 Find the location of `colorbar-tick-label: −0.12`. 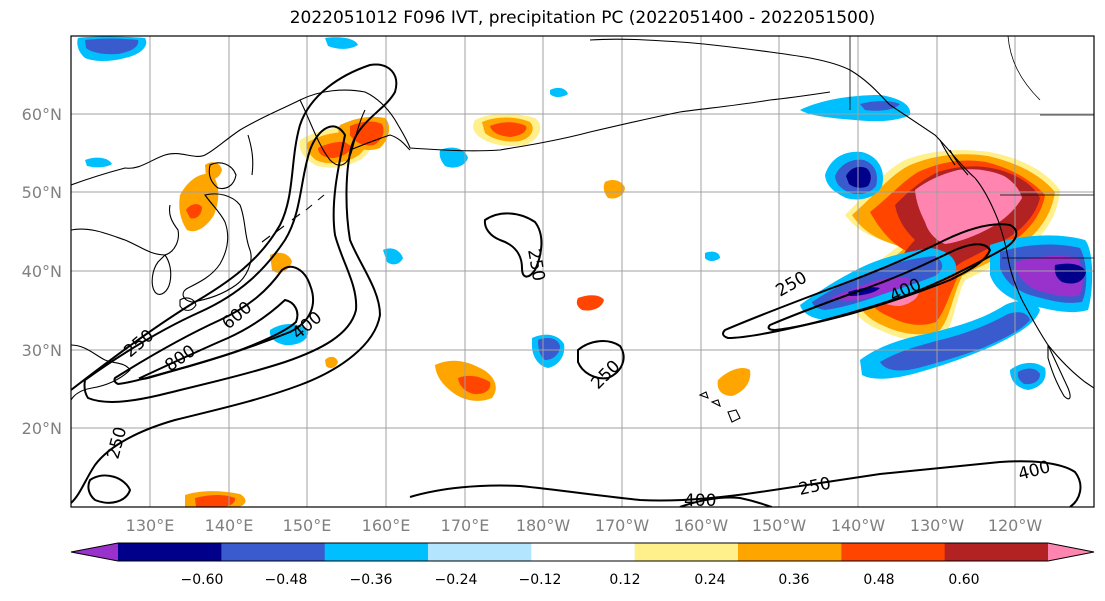

colorbar-tick-label: −0.12 is located at coordinates (540, 580).